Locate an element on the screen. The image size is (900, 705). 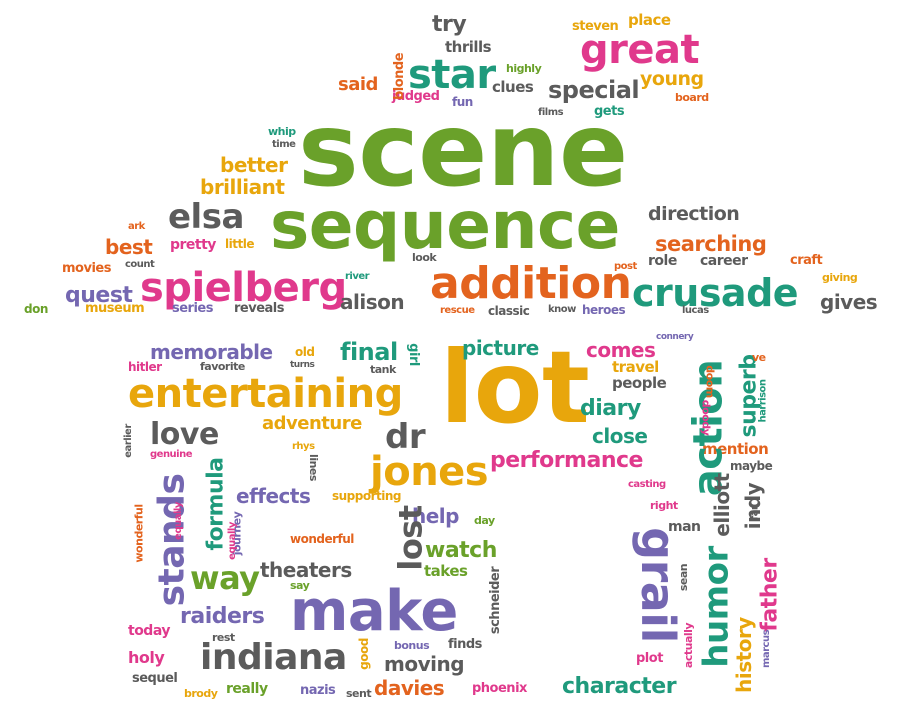
word-lot: lot is located at coordinates (515, 387).